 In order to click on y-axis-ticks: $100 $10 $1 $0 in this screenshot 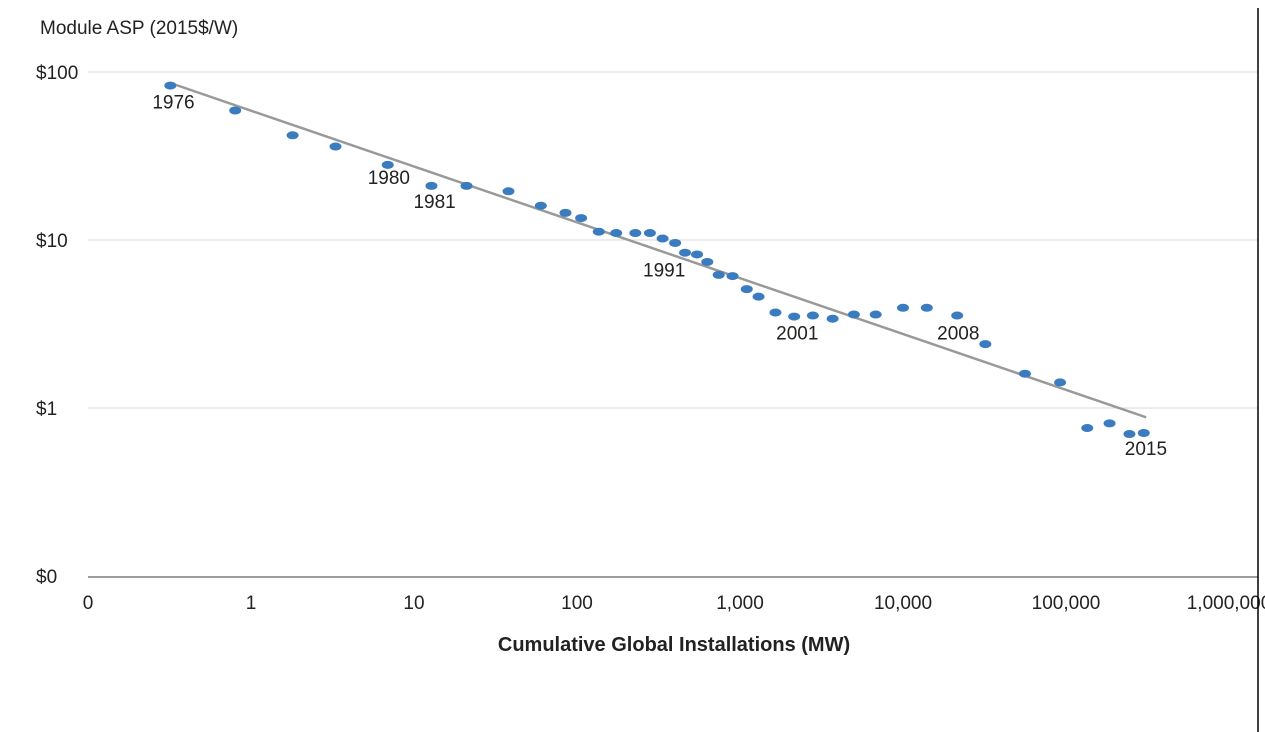, I will do `click(57, 325)`.